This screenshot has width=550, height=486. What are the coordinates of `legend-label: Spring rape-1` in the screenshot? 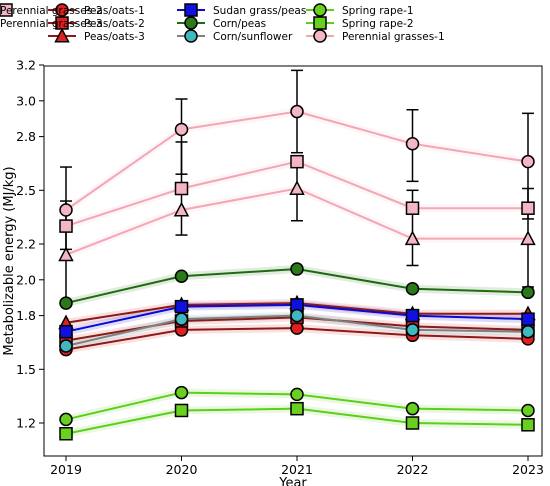 It's located at (378, 11).